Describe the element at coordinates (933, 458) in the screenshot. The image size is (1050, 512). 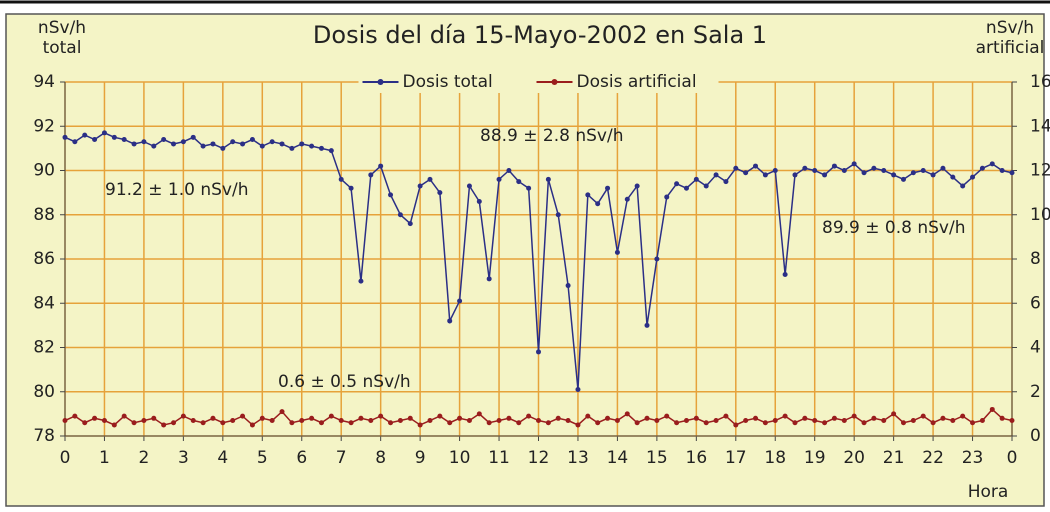
I see `x-tick-label: 22` at that location.